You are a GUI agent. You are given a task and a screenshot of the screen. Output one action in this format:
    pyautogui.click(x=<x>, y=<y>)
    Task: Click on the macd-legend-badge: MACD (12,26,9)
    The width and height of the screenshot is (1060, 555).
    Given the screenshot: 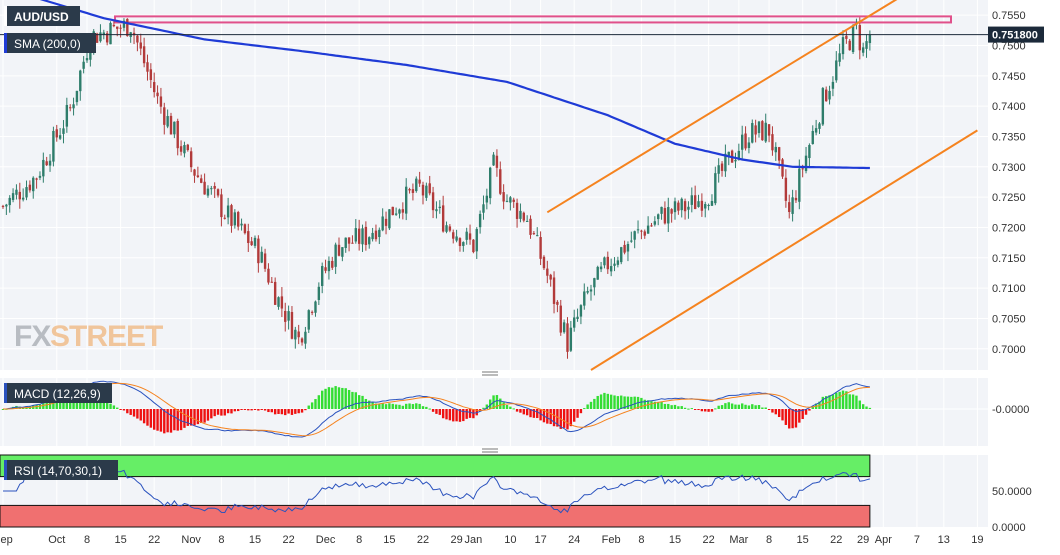 What is the action you would take?
    pyautogui.click(x=58, y=393)
    